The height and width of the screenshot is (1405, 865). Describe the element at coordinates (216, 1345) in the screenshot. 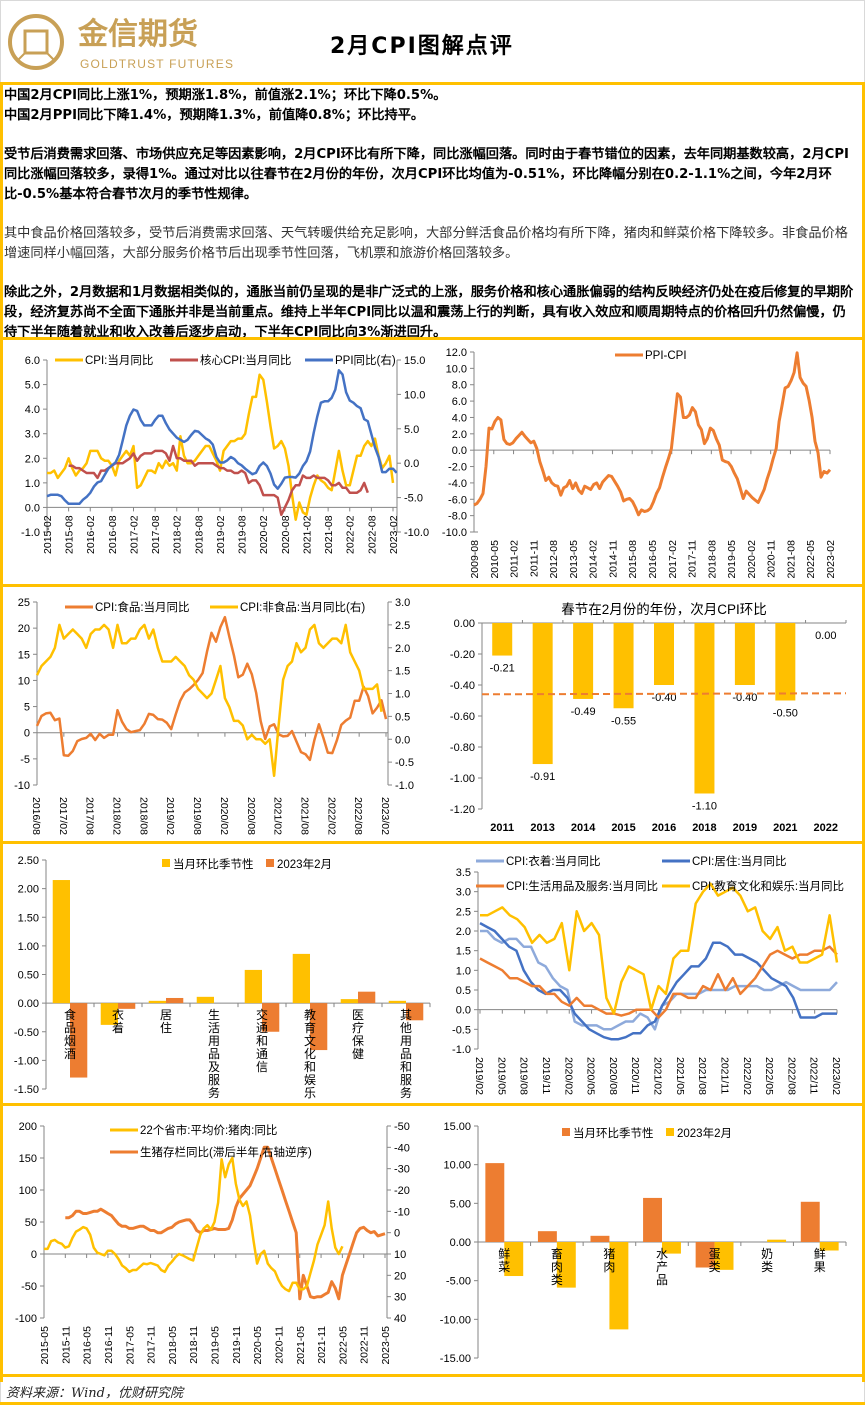

I see `x-tick-label: 2019-05` at that location.